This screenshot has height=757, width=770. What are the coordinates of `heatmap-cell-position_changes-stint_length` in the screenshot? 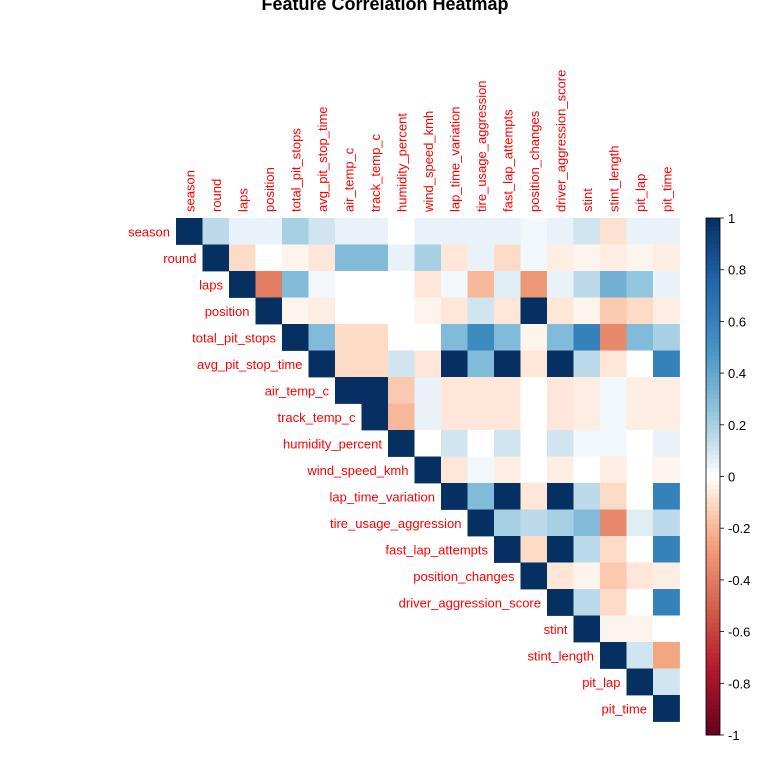 It's located at (613, 576).